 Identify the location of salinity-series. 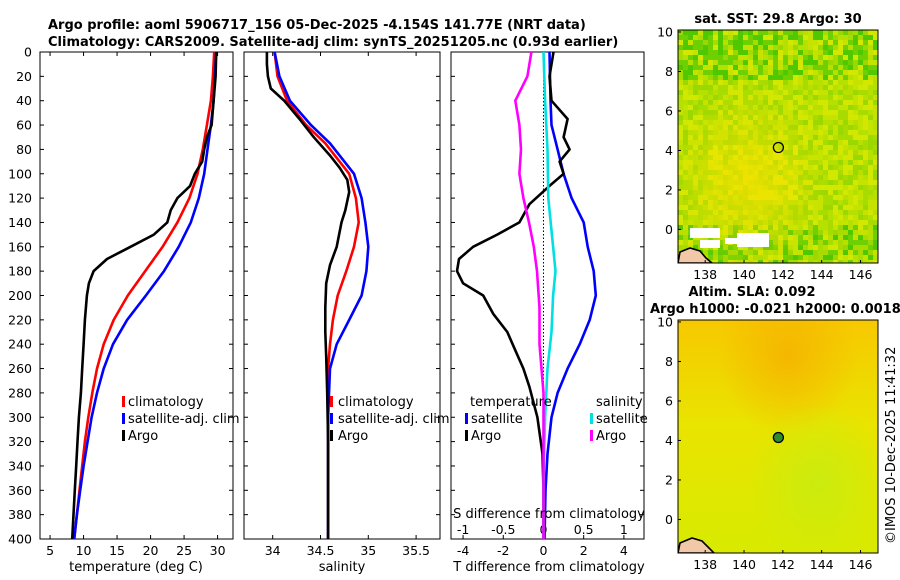
(317, 295).